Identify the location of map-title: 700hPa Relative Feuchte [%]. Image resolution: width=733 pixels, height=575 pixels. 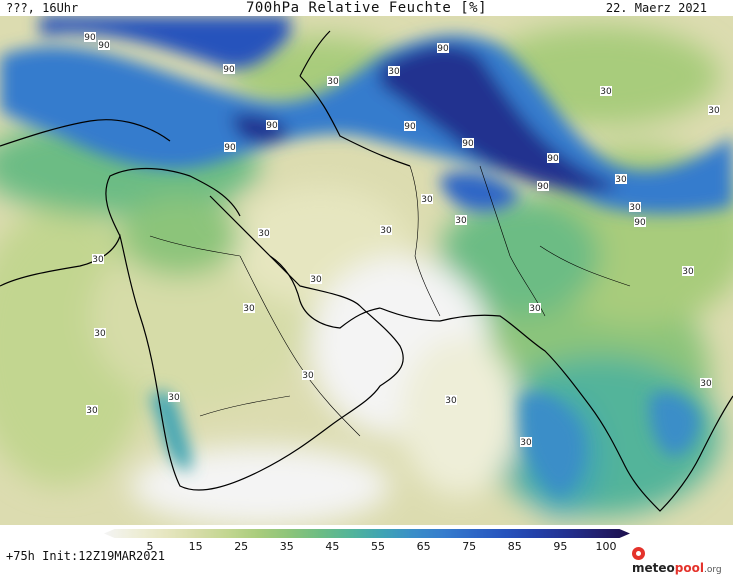
(366, 8).